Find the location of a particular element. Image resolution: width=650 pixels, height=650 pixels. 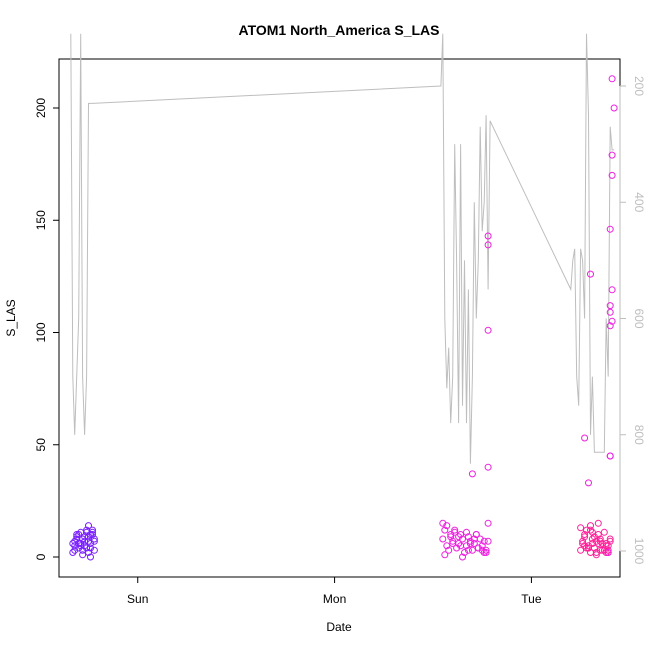

x-tick-label-2: Tue is located at coordinates (531, 599).